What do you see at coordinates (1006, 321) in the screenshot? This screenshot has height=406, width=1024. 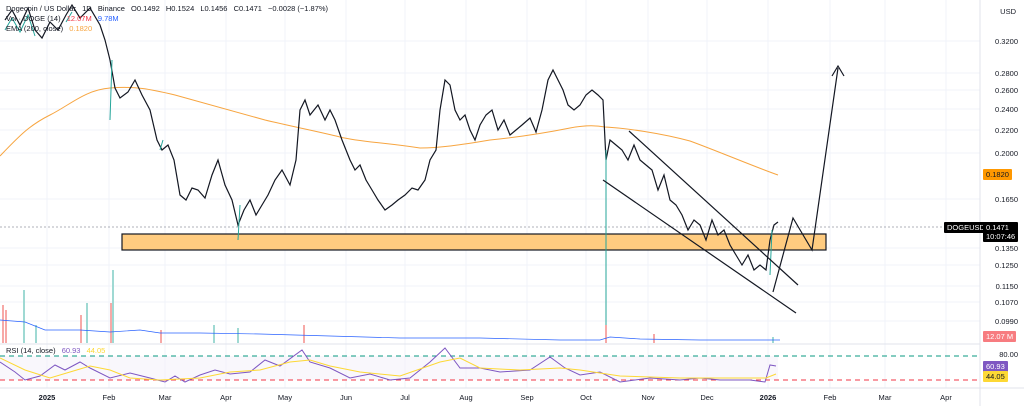 I see `price-tick: 0.0990` at bounding box center [1006, 321].